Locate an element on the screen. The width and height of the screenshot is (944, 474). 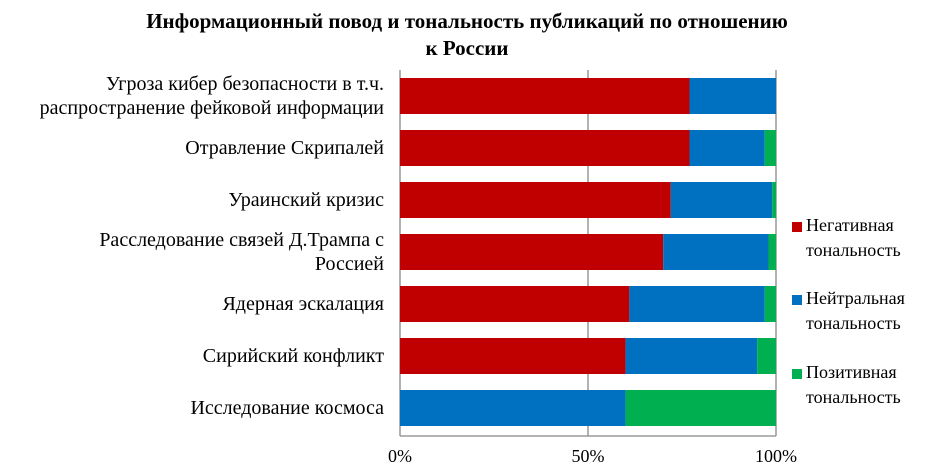
category-label: Отравление Скрипалей is located at coordinates (284, 148).